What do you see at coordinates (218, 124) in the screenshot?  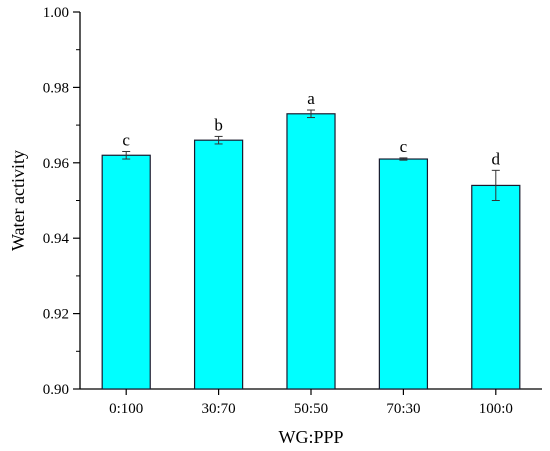 I see `significance-letter: b` at bounding box center [218, 124].